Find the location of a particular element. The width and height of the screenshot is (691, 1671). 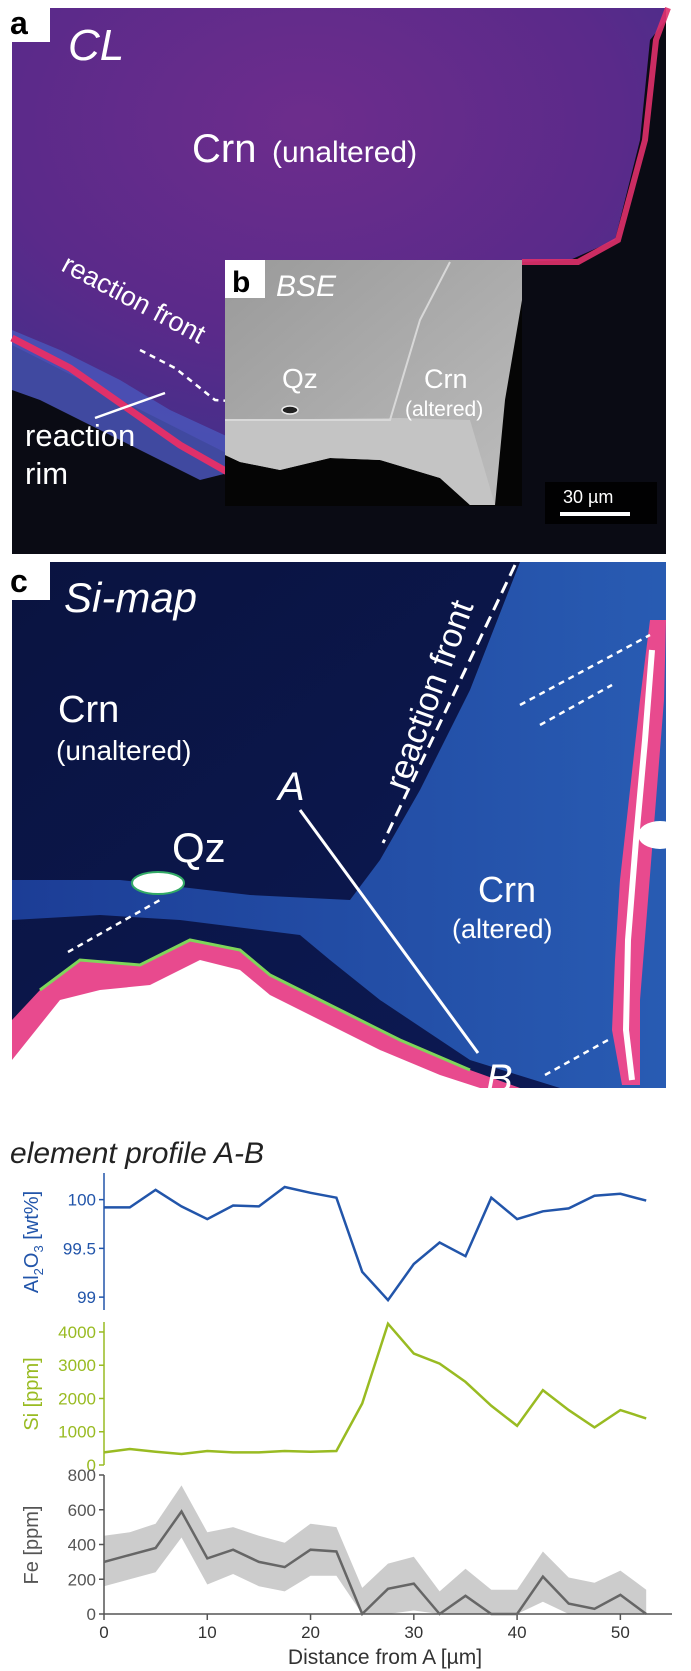

bse-qz-inclusion is located at coordinates (290, 410).